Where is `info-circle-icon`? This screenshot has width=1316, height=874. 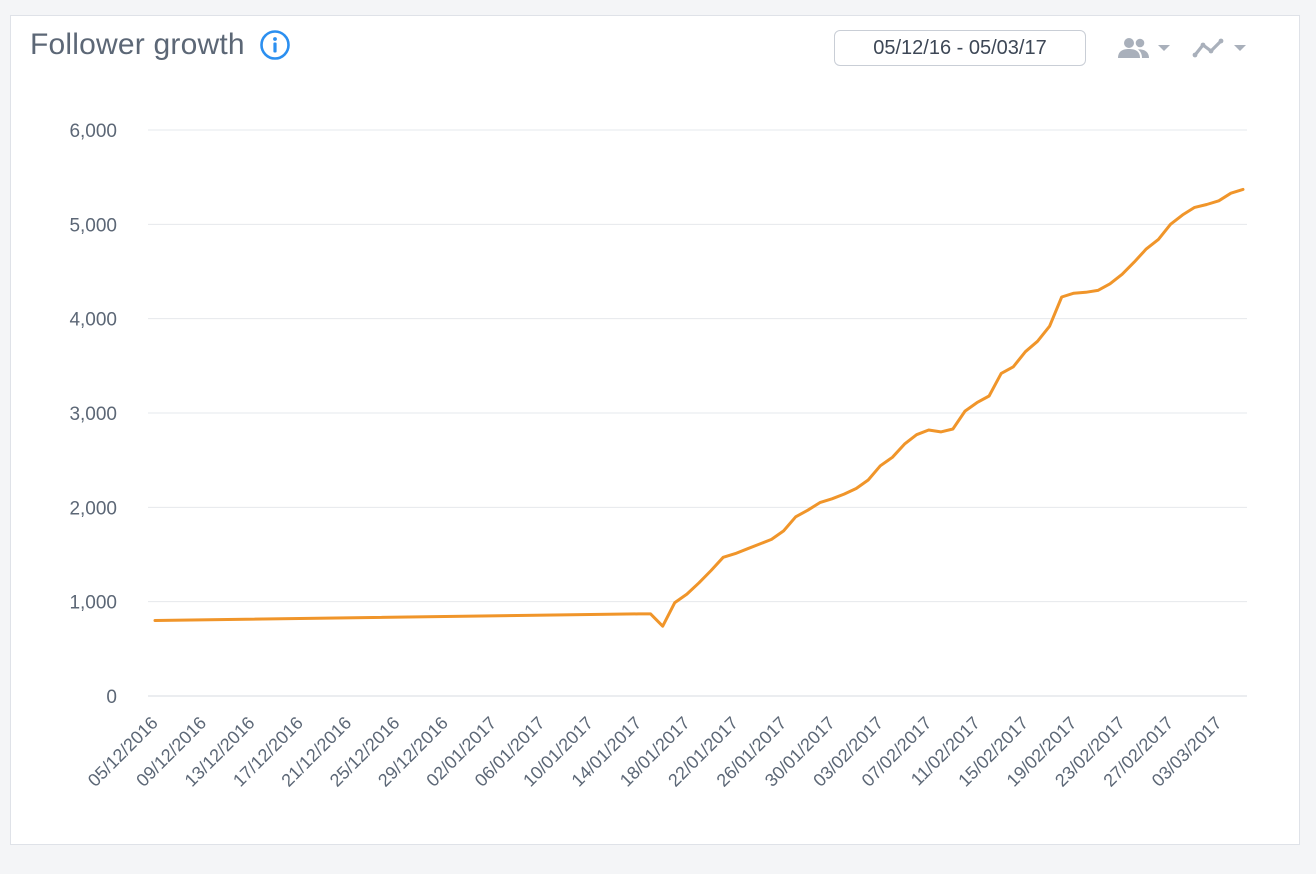
info-circle-icon is located at coordinates (275, 45).